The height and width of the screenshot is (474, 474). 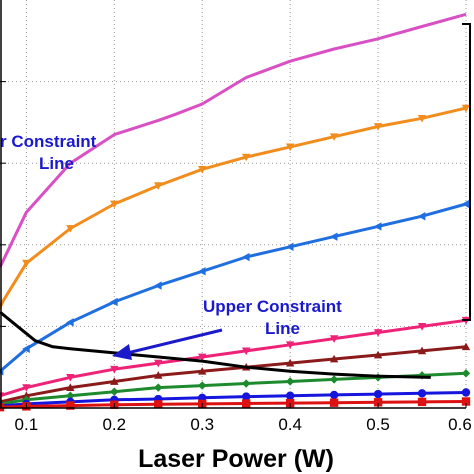 I want to click on x-tick-label-3: 0.4, so click(x=290, y=424).